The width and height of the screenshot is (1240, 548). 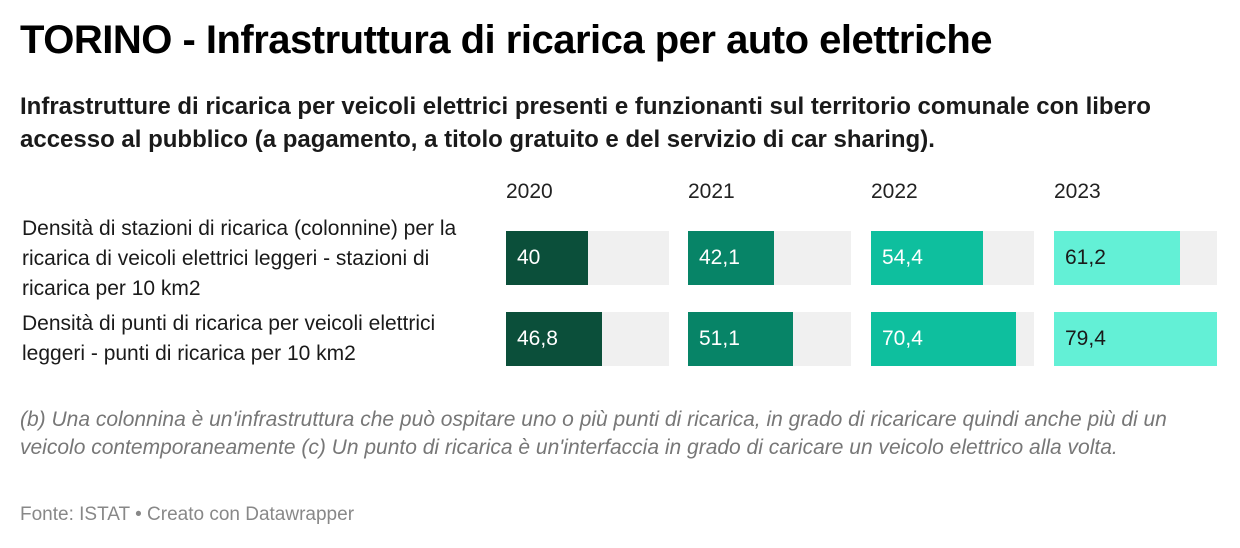 I want to click on bar-row1-2020, so click(x=547, y=258).